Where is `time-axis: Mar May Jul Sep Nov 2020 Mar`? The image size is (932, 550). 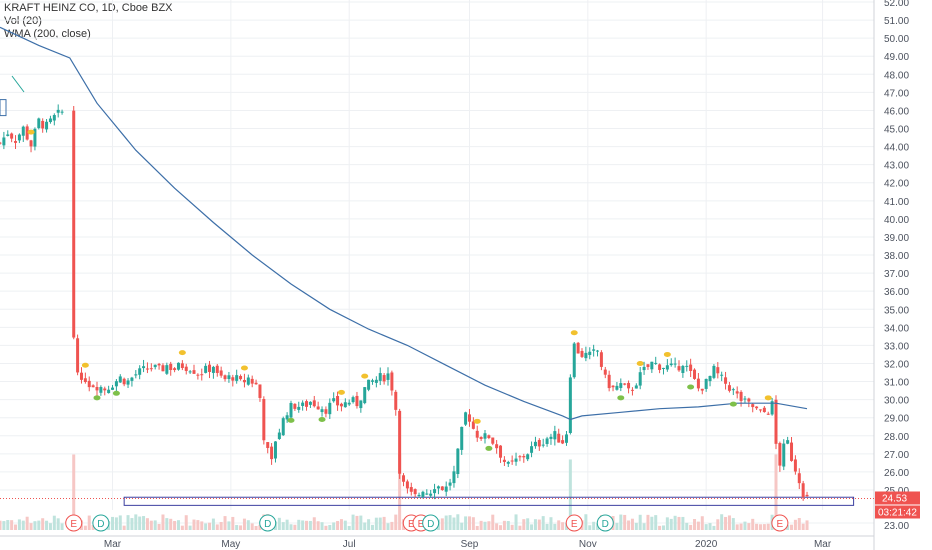 time-axis: Mar May Jul Sep Nov 2020 Mar is located at coordinates (437, 542).